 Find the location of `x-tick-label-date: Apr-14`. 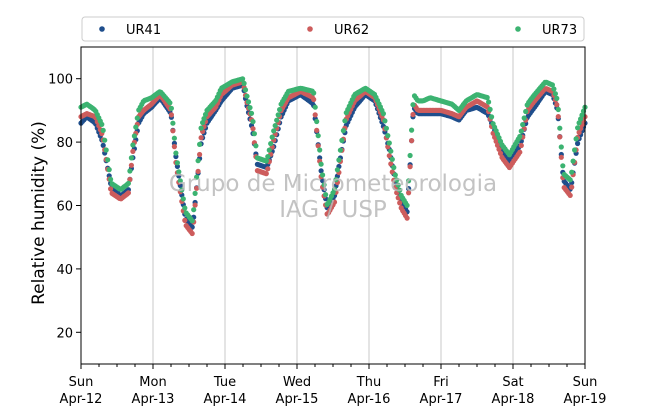

x-tick-label-date: Apr-14 is located at coordinates (225, 399).